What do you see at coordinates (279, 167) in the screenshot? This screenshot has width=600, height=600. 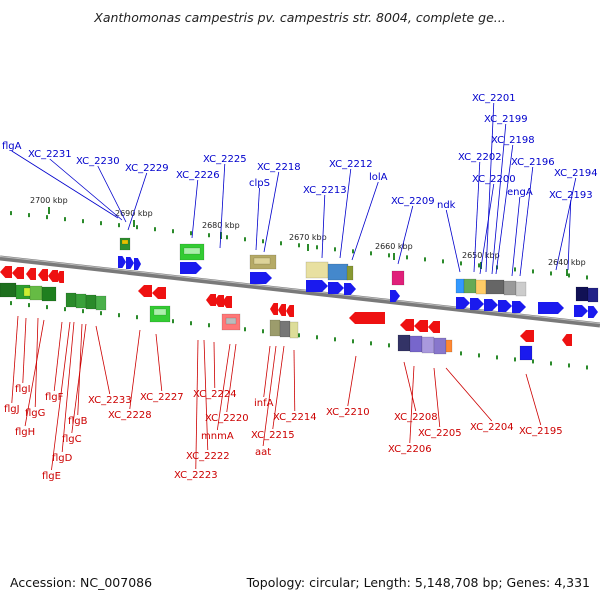 I see `gene-label: XC_2218` at bounding box center [279, 167].